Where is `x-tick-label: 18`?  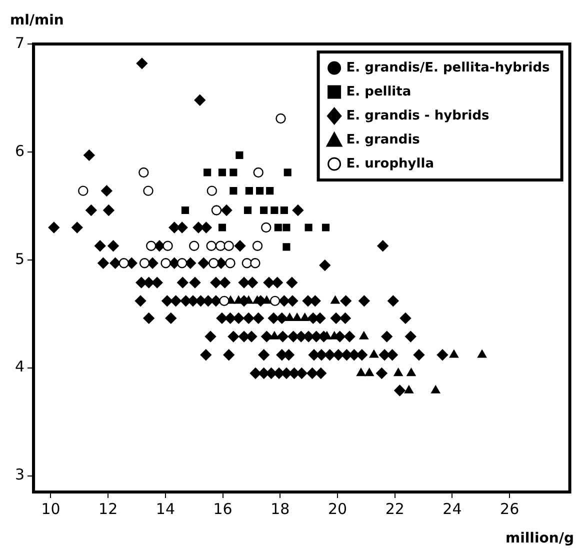
x-tick-label: 18 is located at coordinates (280, 509).